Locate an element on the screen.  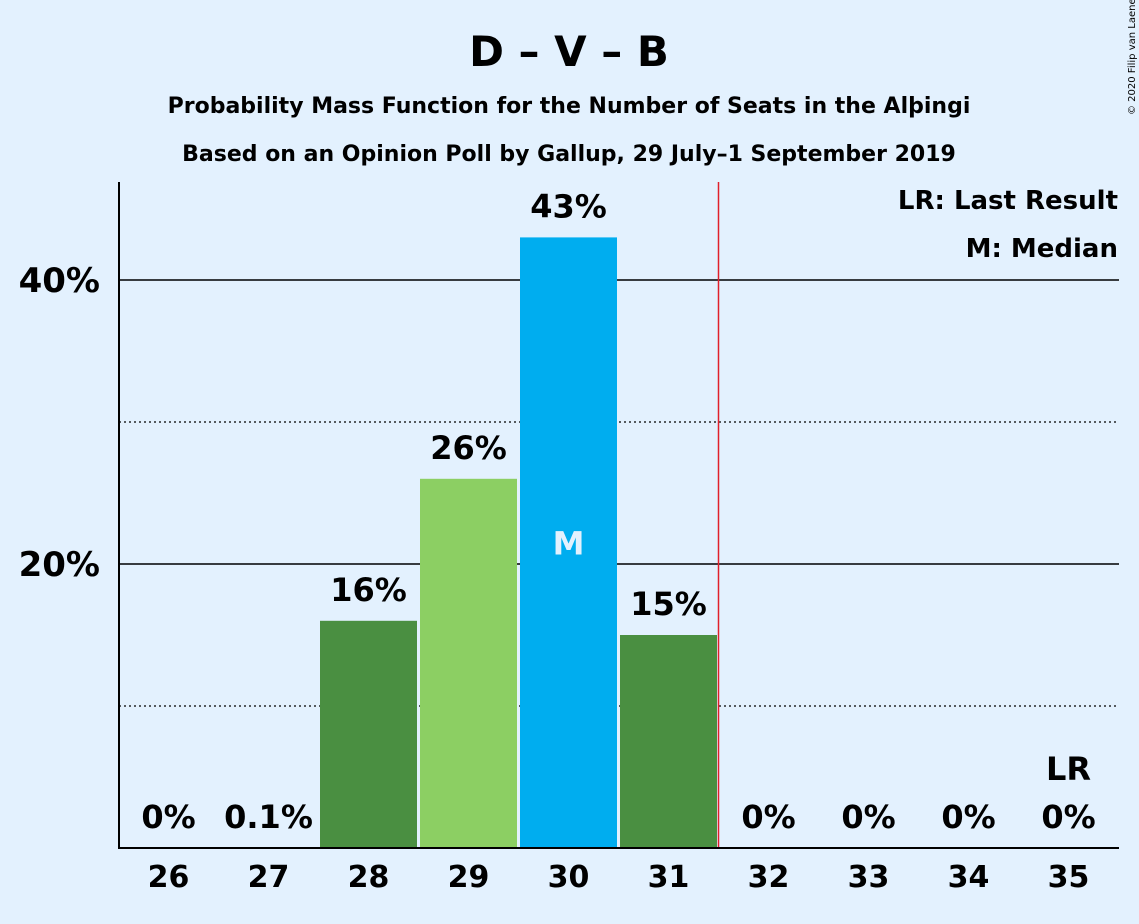
x-tick-label: 35 is located at coordinates (1069, 877).